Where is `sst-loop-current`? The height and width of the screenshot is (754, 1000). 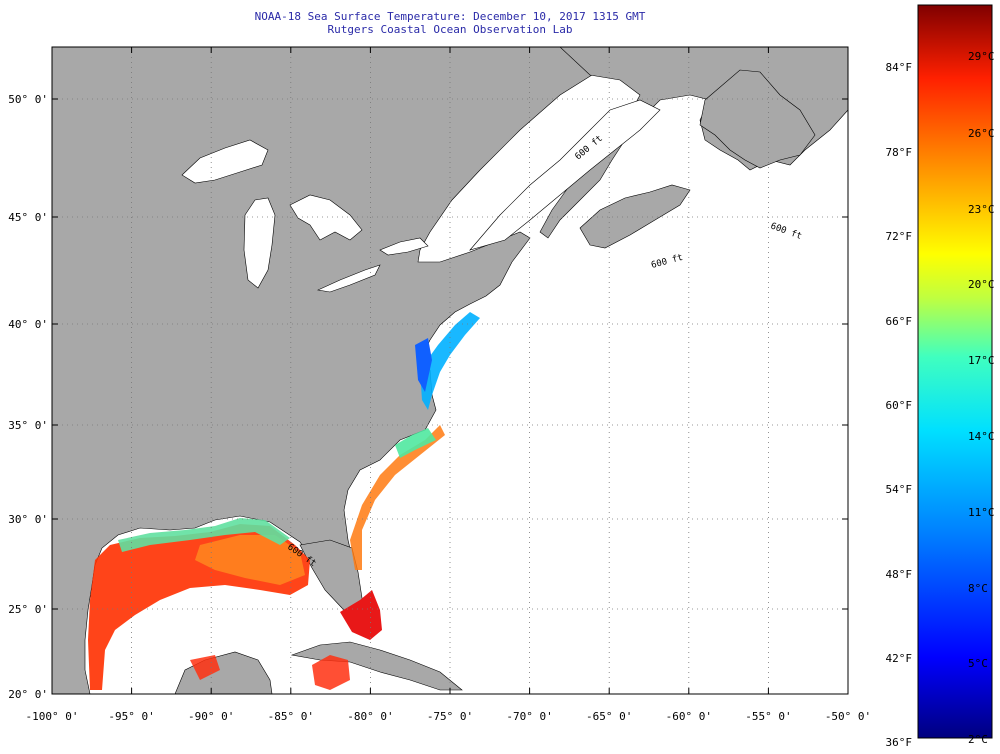
sst-loop-current is located at coordinates (361, 615).